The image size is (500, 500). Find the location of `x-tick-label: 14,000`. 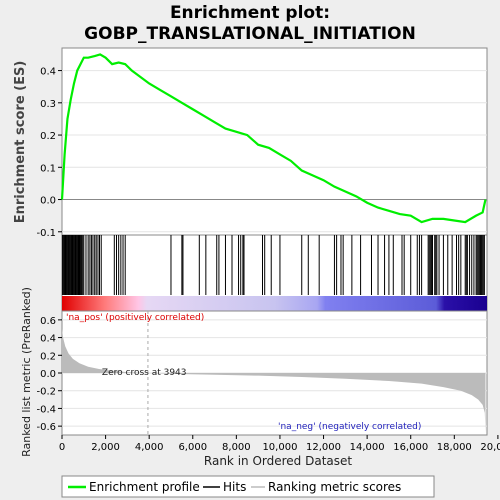

x-tick-label: 14,000 is located at coordinates (367, 447).